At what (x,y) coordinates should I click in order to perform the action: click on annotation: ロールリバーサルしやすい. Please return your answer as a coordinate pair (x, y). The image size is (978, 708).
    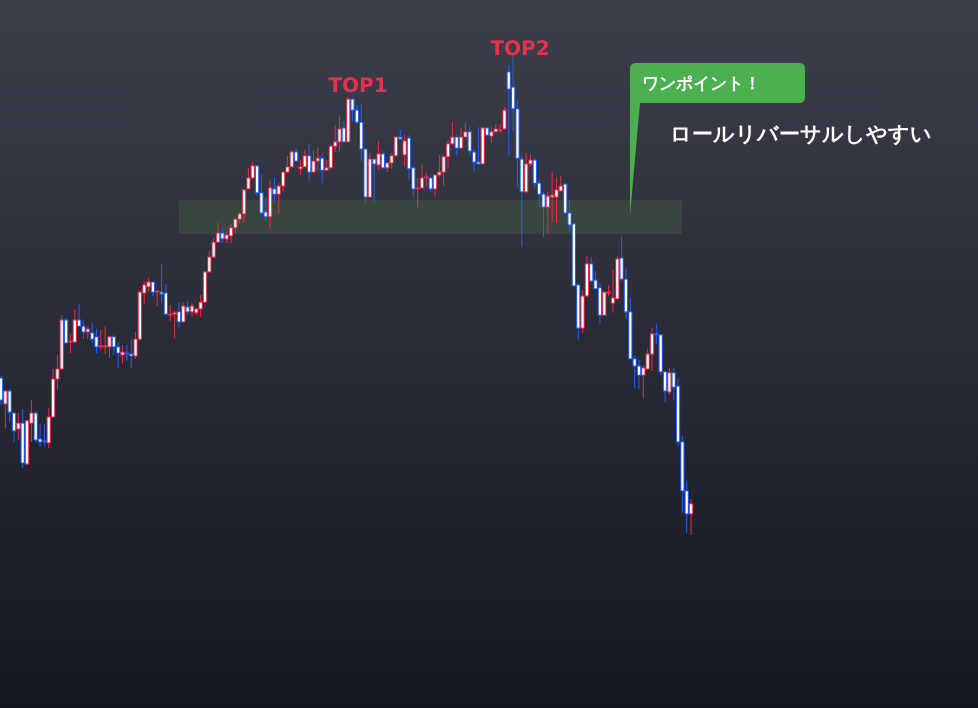
    Looking at the image, I should click on (801, 134).